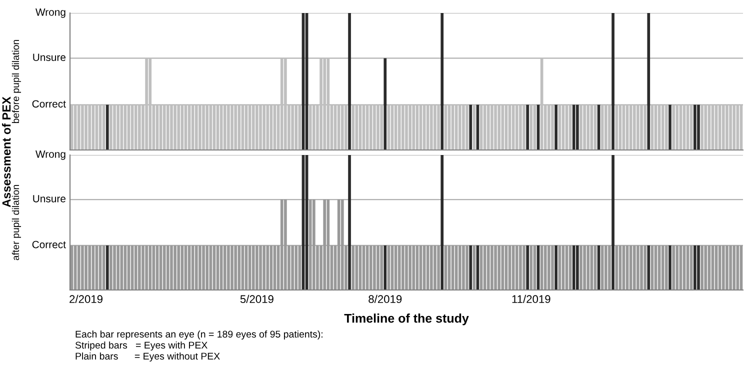 The width and height of the screenshot is (753, 366). What do you see at coordinates (385, 299) in the screenshot?
I see `x-tick-label: 8/2019` at bounding box center [385, 299].